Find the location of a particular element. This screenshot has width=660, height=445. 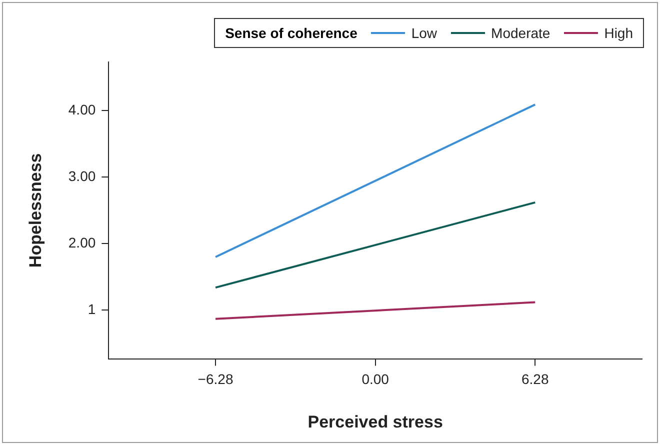

y-tick-label: 4.00 is located at coordinates (82, 109).